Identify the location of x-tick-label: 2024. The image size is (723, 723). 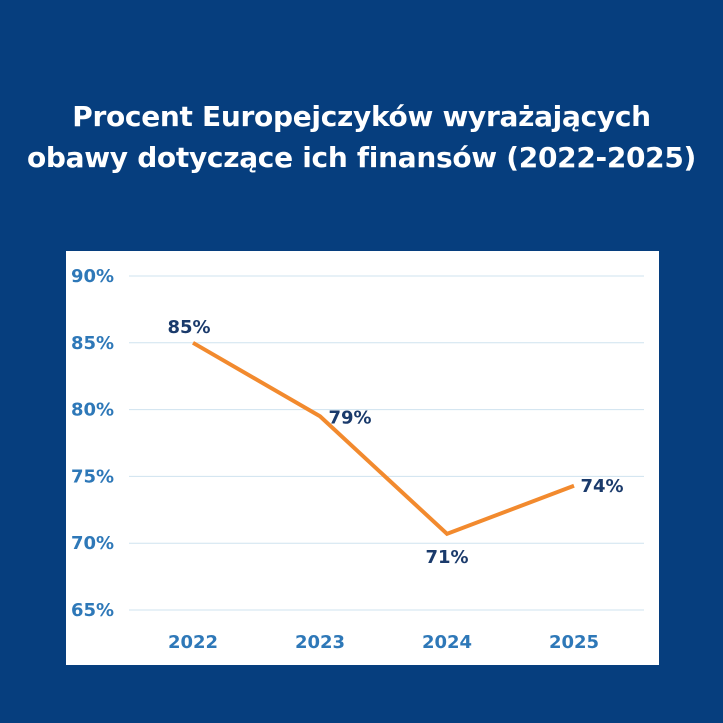
(447, 642).